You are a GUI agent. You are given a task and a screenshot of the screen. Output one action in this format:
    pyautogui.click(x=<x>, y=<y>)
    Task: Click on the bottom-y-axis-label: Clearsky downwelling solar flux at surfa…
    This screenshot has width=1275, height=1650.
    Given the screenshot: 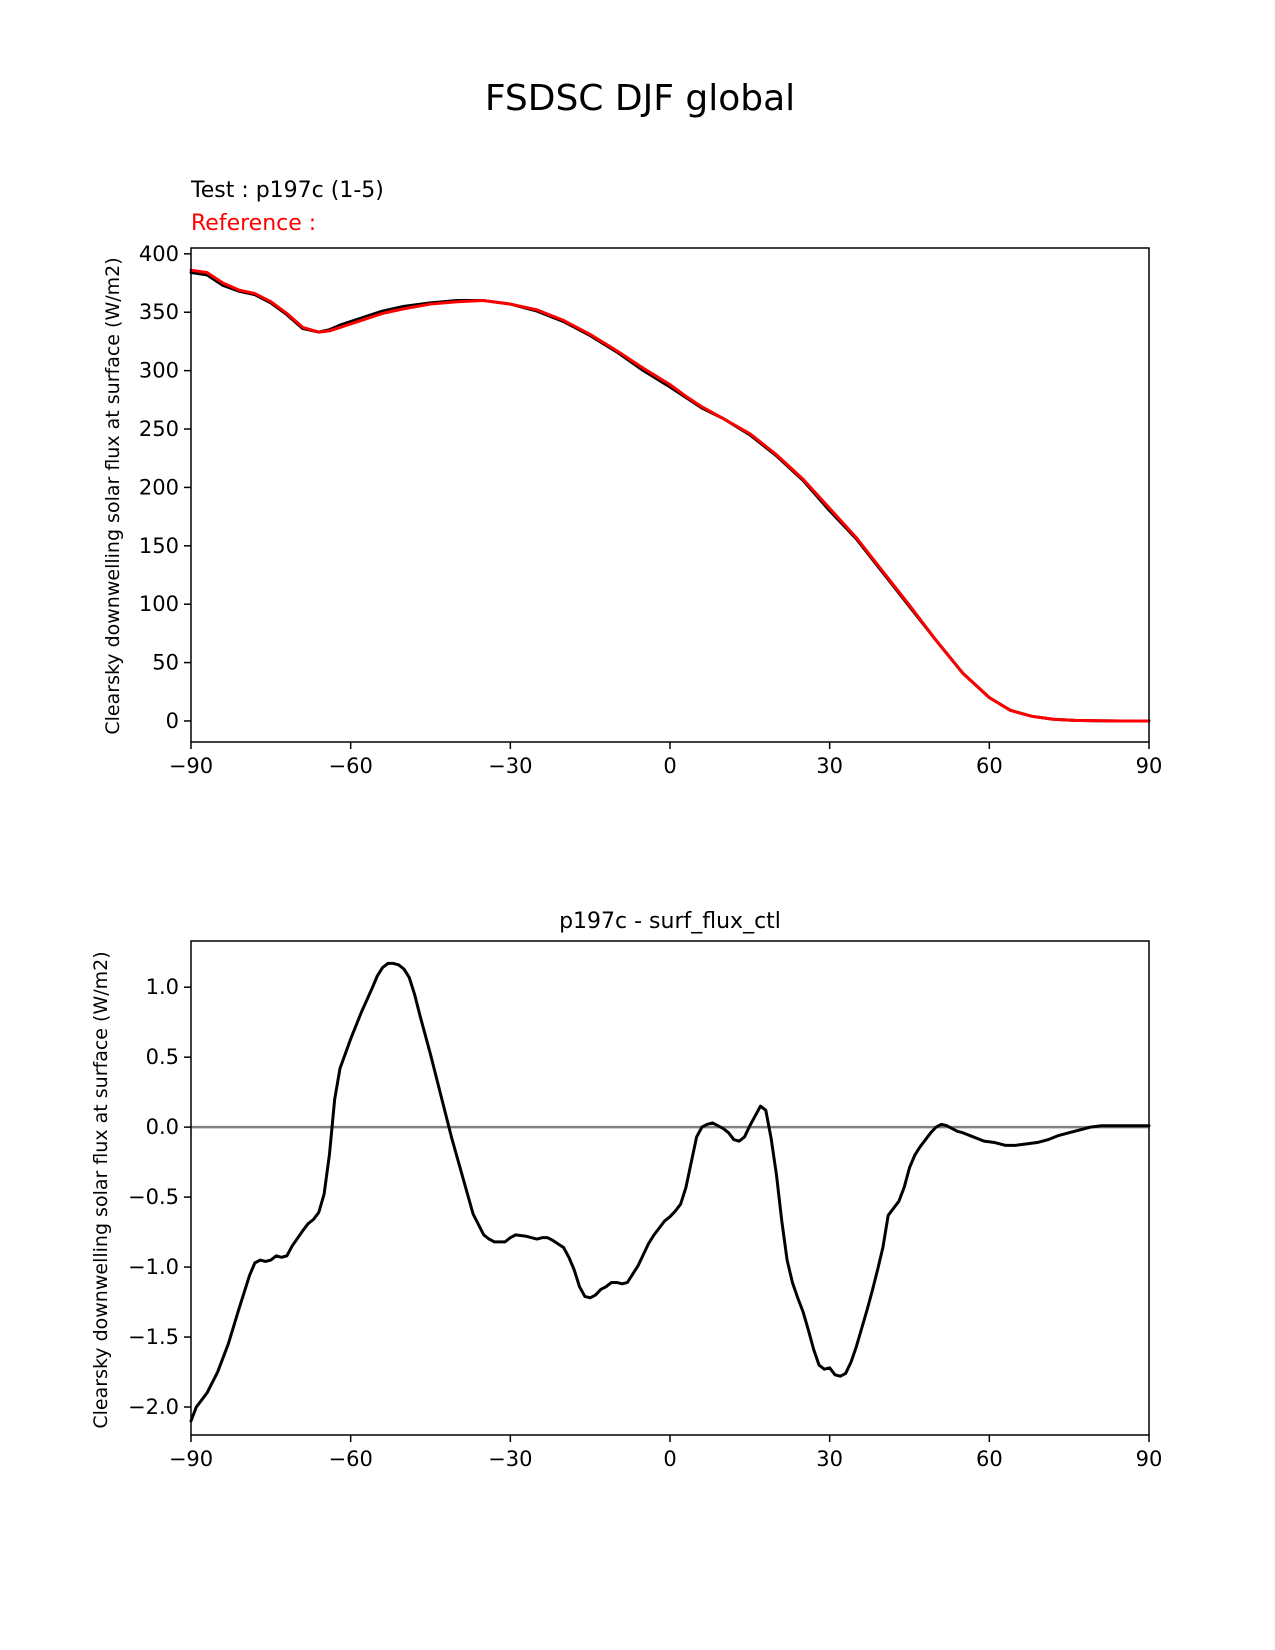 What is the action you would take?
    pyautogui.click(x=101, y=1189)
    